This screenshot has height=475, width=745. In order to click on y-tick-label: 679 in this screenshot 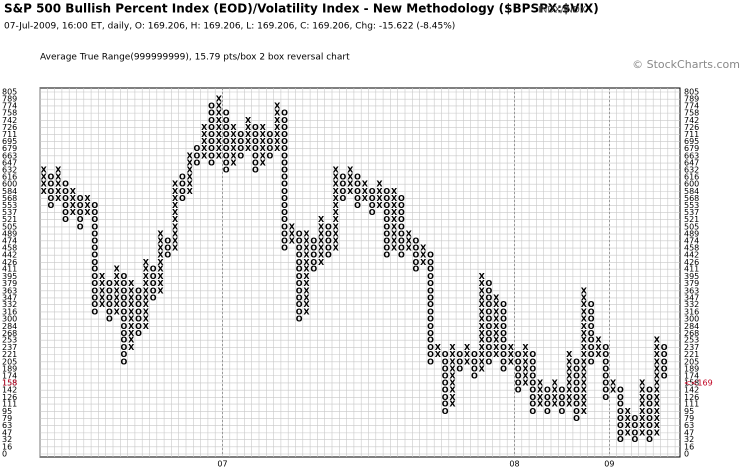, I will do `click(9, 148)`.